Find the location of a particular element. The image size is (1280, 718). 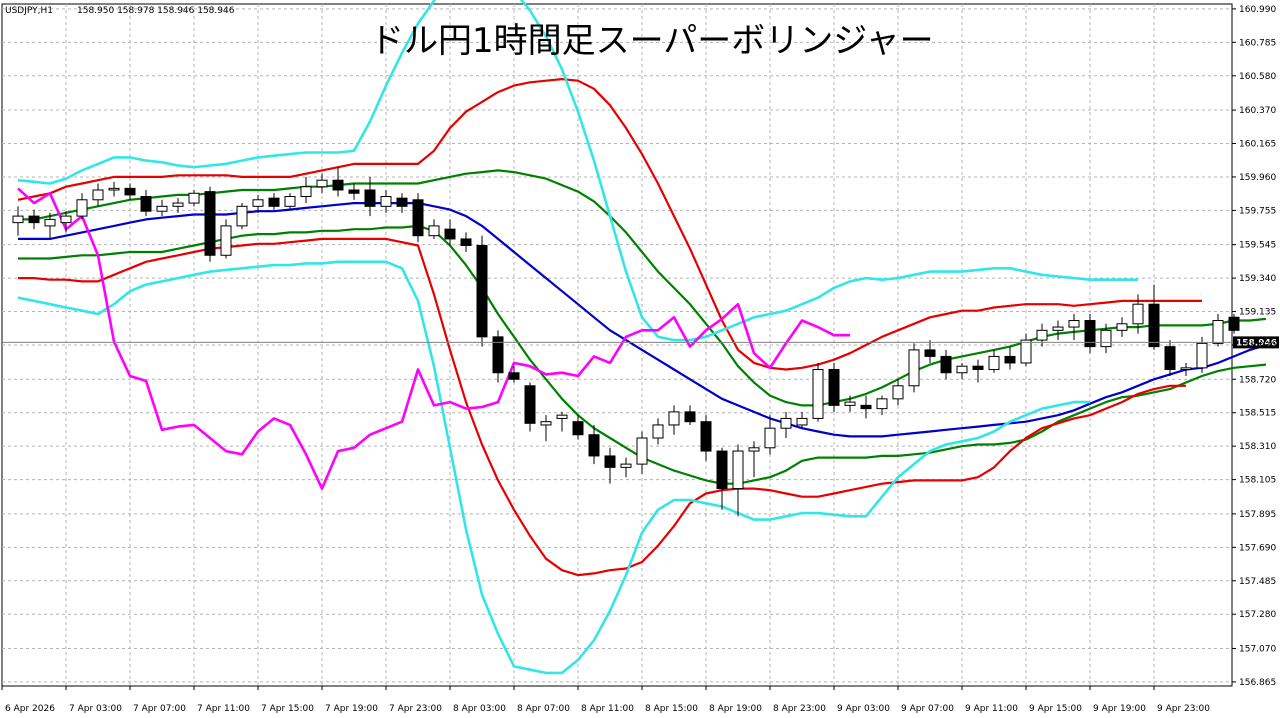

y-tick-label: 158.105 is located at coordinates (1257, 481).